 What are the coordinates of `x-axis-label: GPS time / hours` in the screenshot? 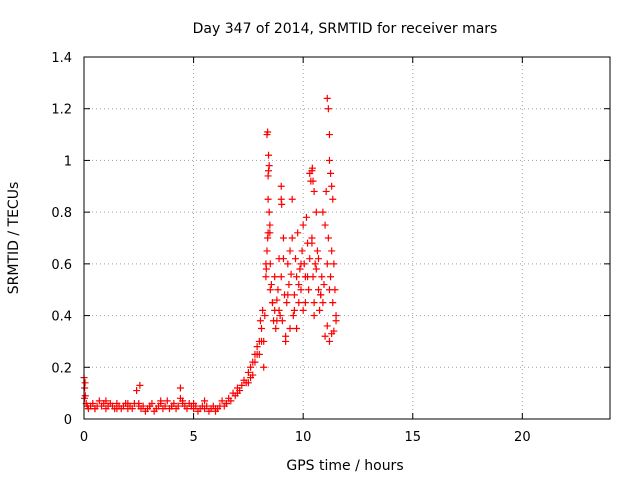 It's located at (344, 466).